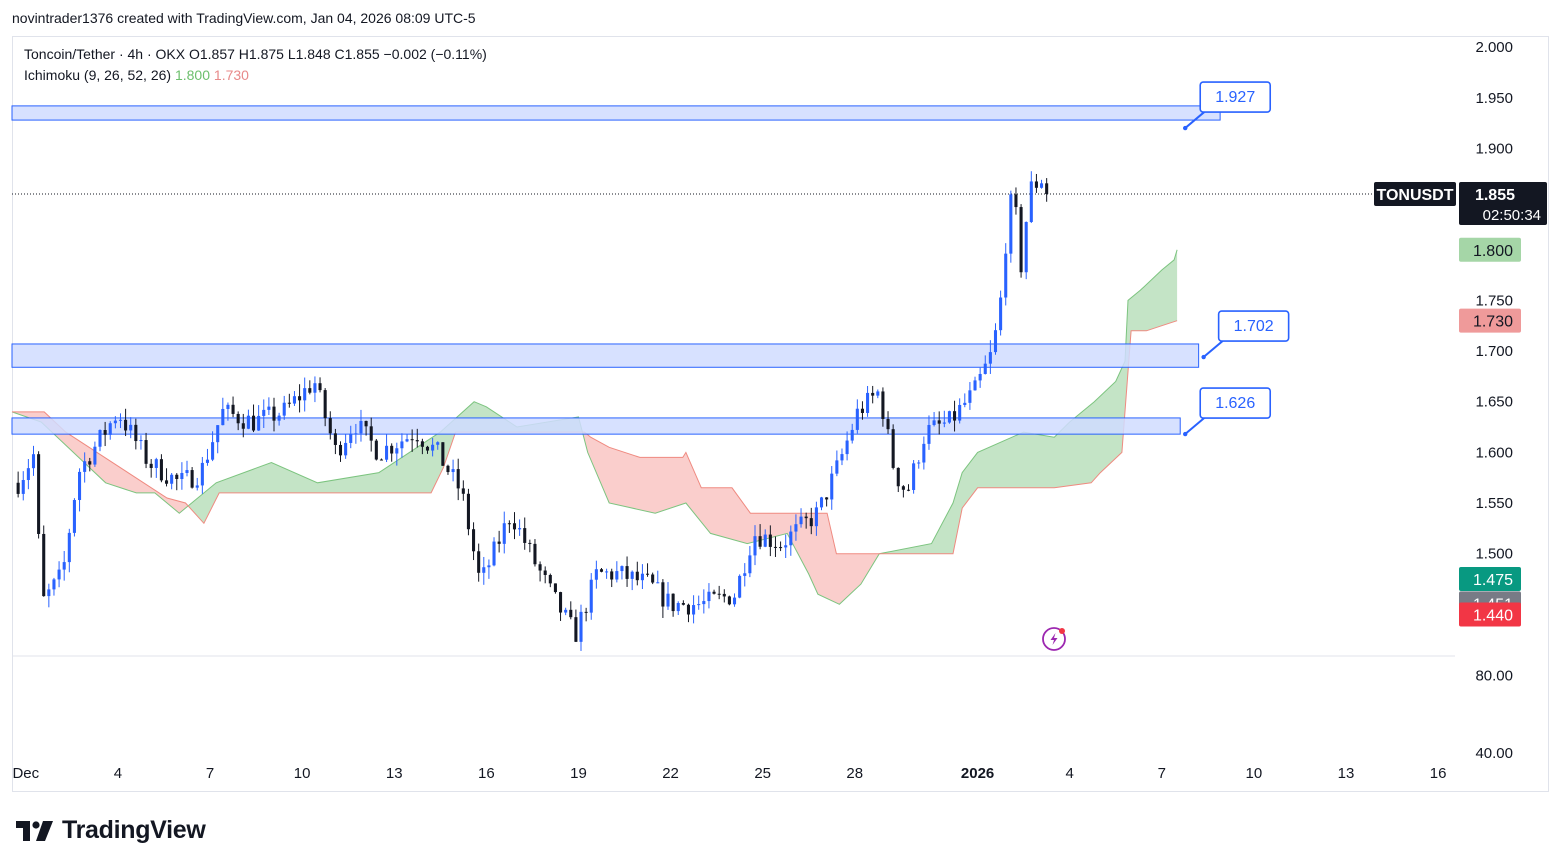 The height and width of the screenshot is (868, 1563). I want to click on x-tick-11: 4, so click(1070, 773).